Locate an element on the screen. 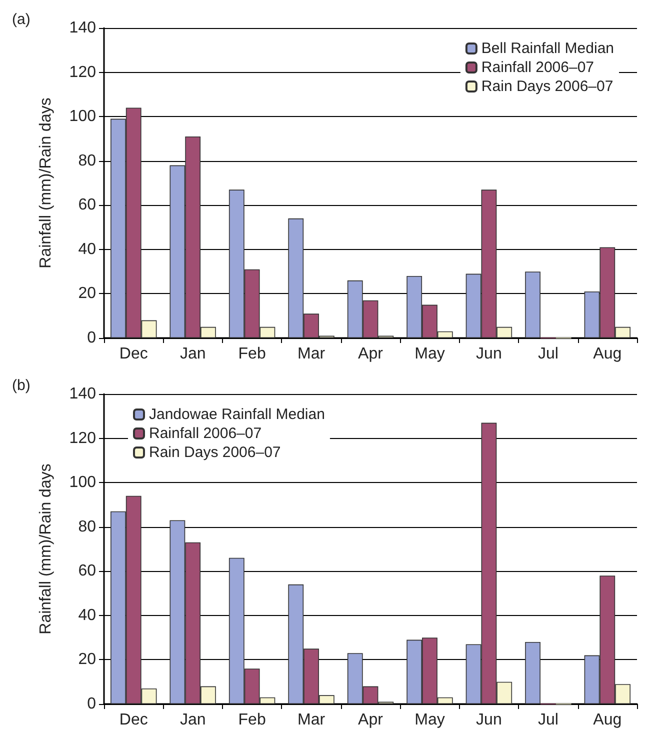 The height and width of the screenshot is (752, 657). legend-label: Bell Rainfall Median is located at coordinates (547, 48).